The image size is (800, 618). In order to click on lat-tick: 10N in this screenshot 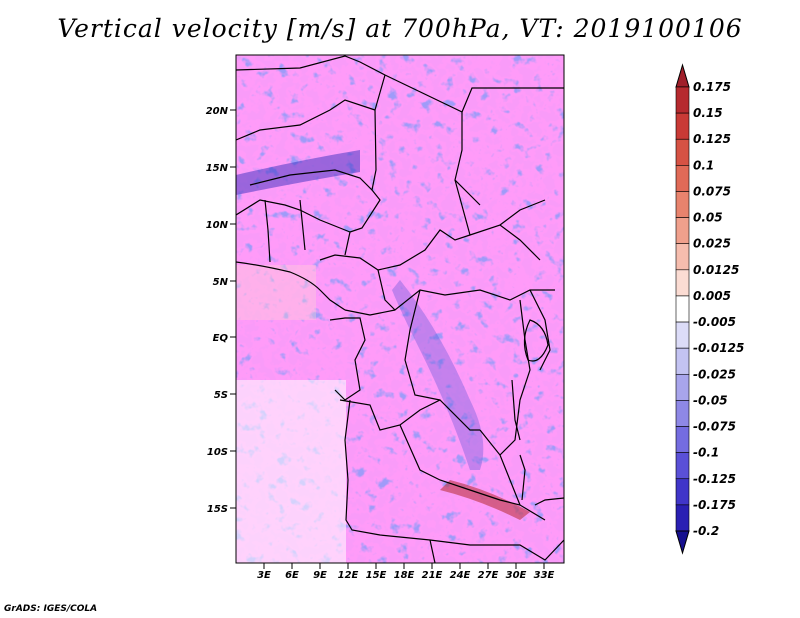, I will do `click(221, 225)`.